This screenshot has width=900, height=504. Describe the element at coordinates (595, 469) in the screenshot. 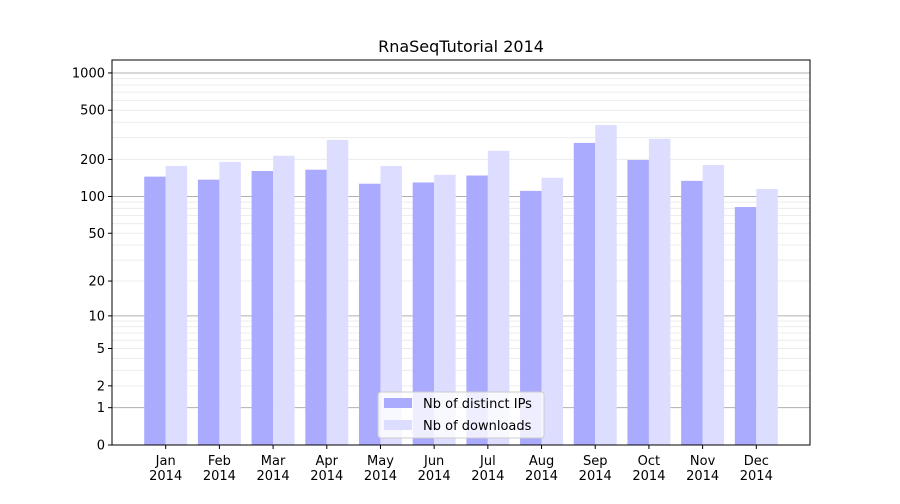

I see `x-tick-label: Sep 2014` at that location.